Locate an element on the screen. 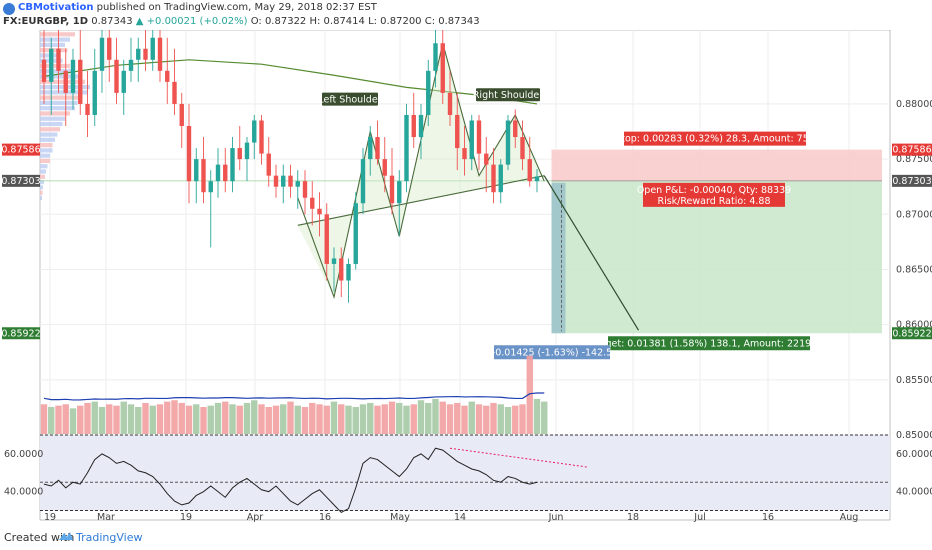 This screenshot has height=550, width=932. price-tick-label: 0.86000 is located at coordinates (914, 325).